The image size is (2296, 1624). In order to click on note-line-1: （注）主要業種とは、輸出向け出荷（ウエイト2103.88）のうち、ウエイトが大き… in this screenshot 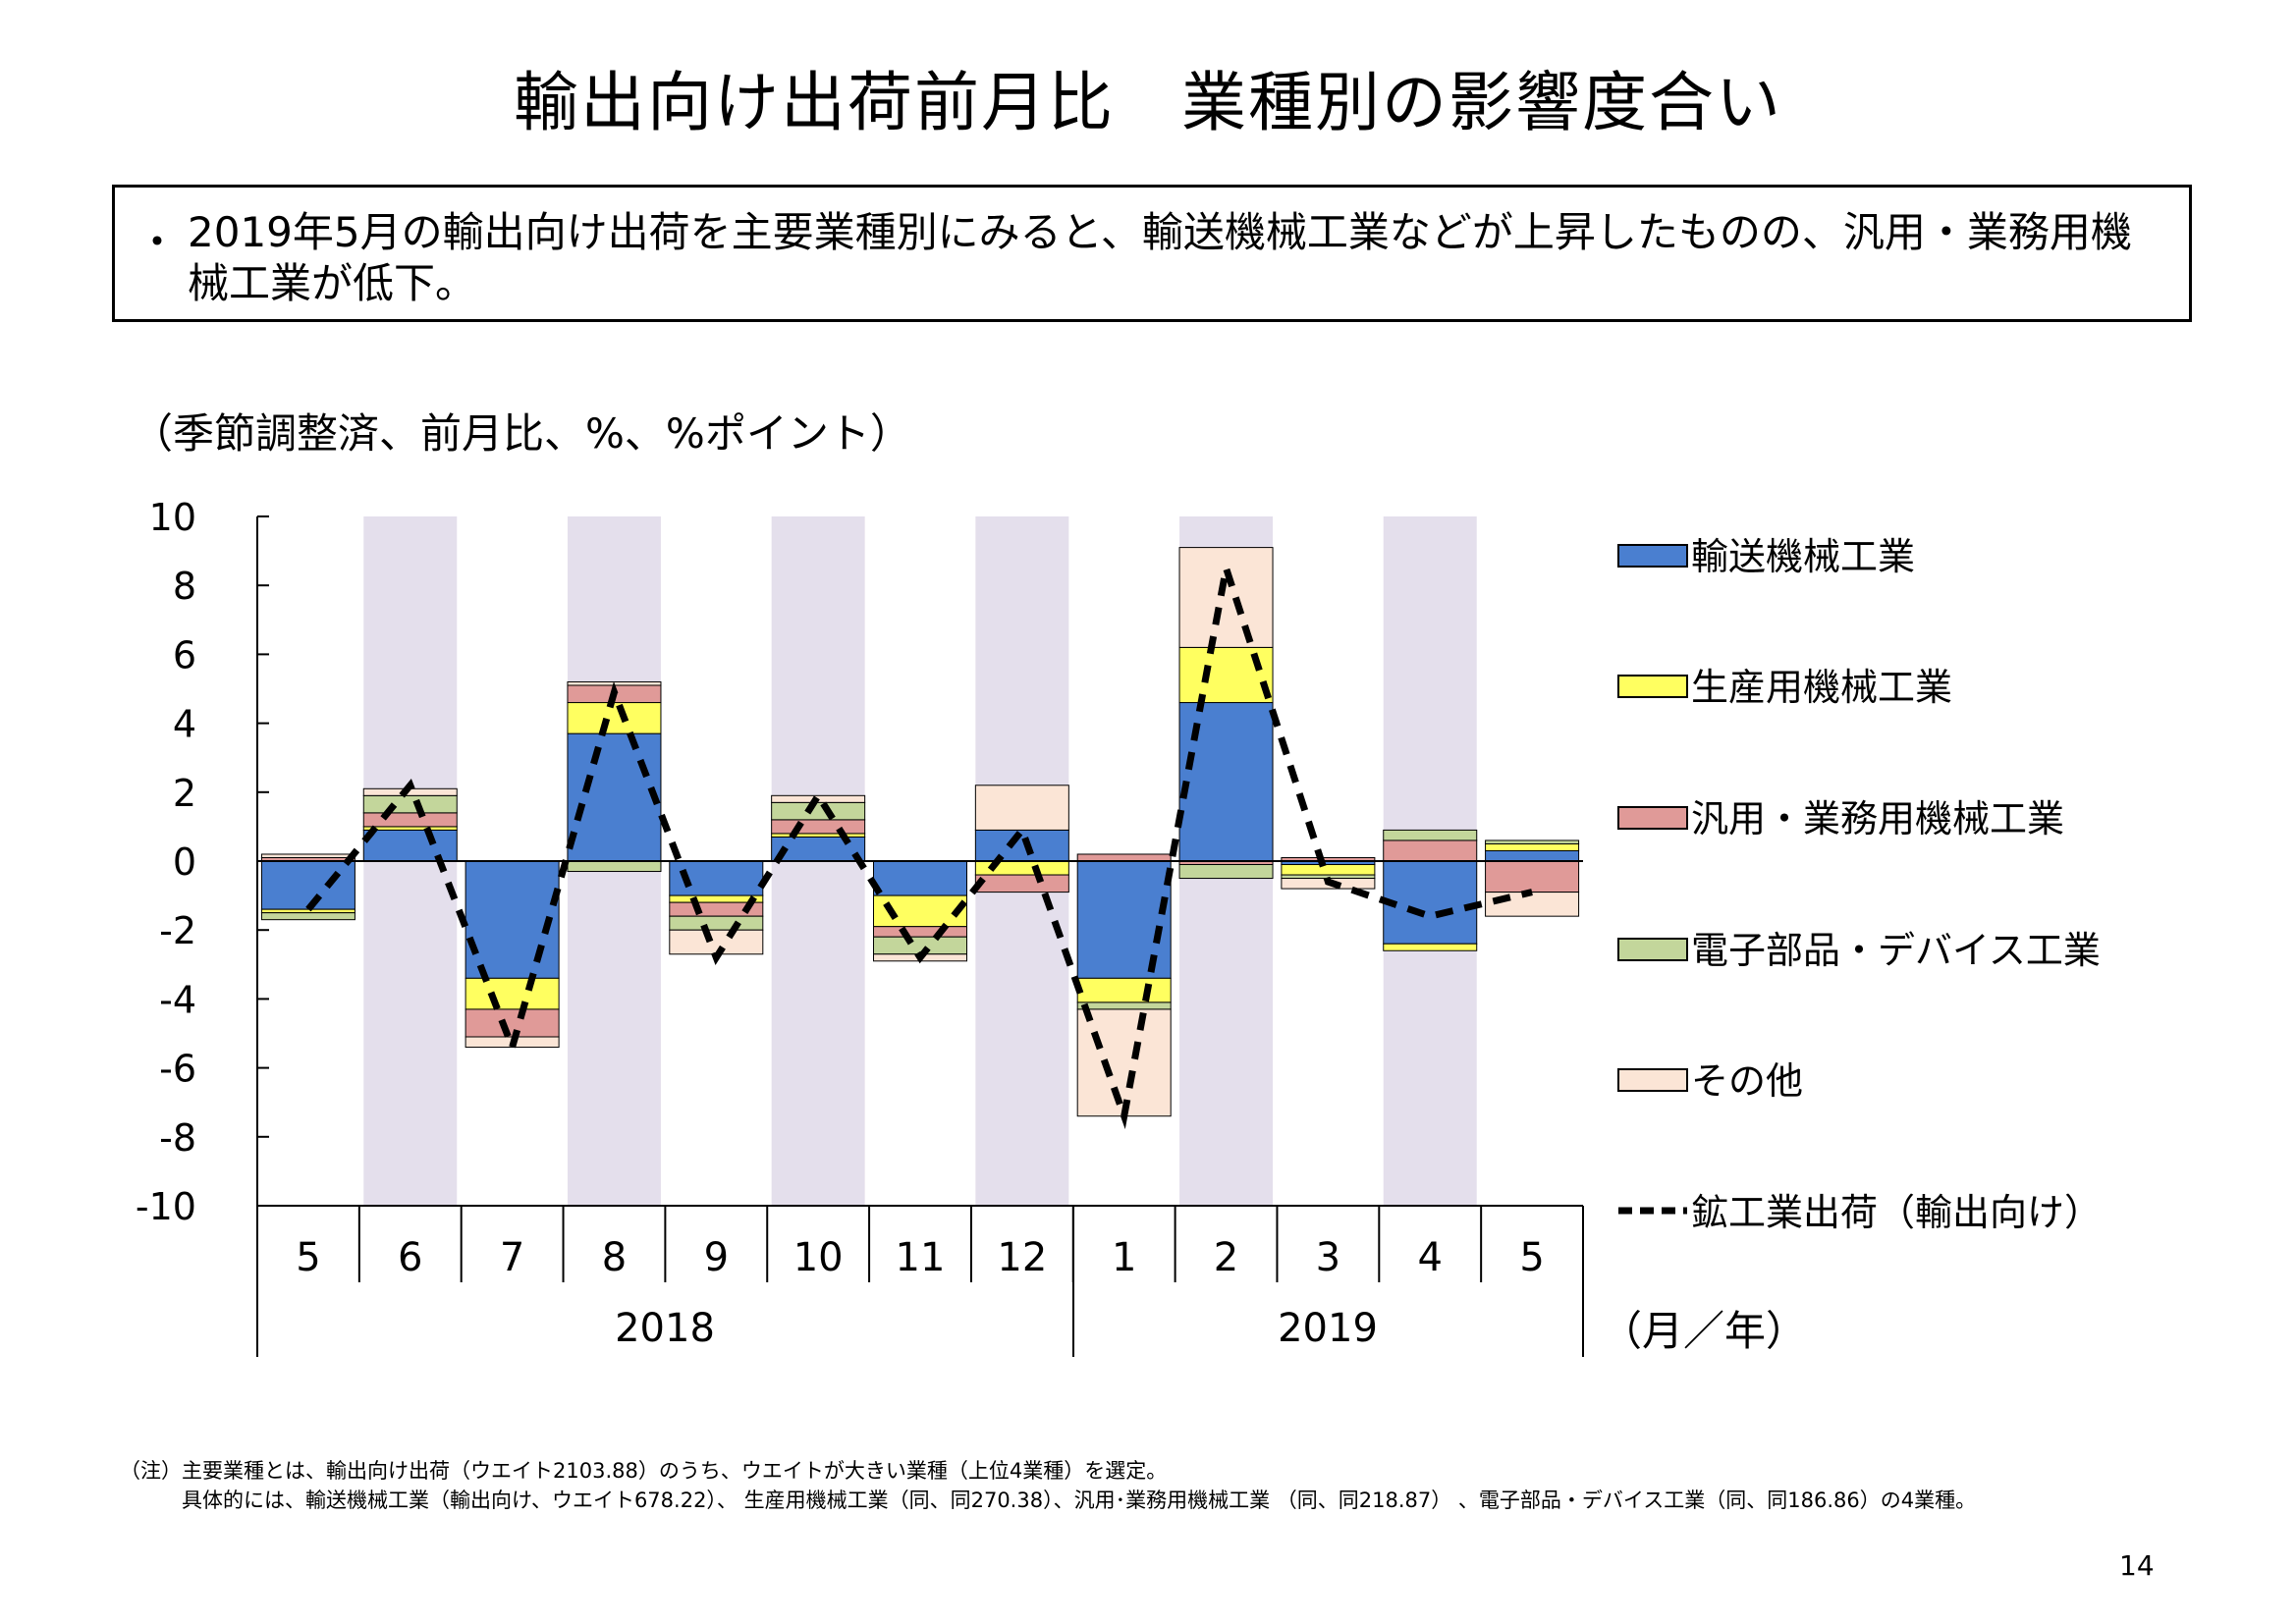, I will do `click(644, 1471)`.